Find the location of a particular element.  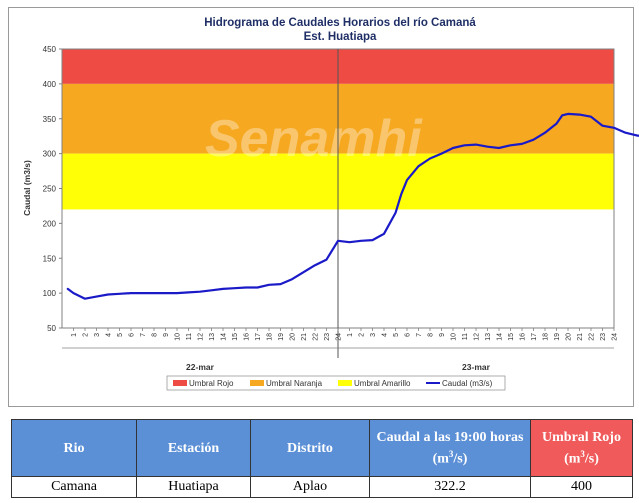

cell-distrito: Aplao is located at coordinates (310, 487).